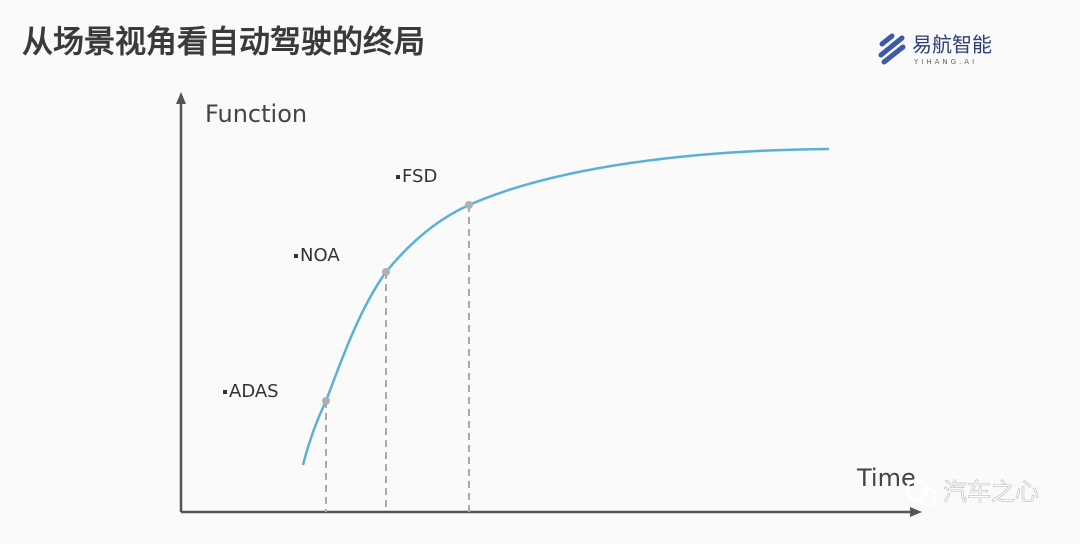 This screenshot has height=544, width=1080. What do you see at coordinates (928, 497) in the screenshot?
I see `watermark-icon` at bounding box center [928, 497].